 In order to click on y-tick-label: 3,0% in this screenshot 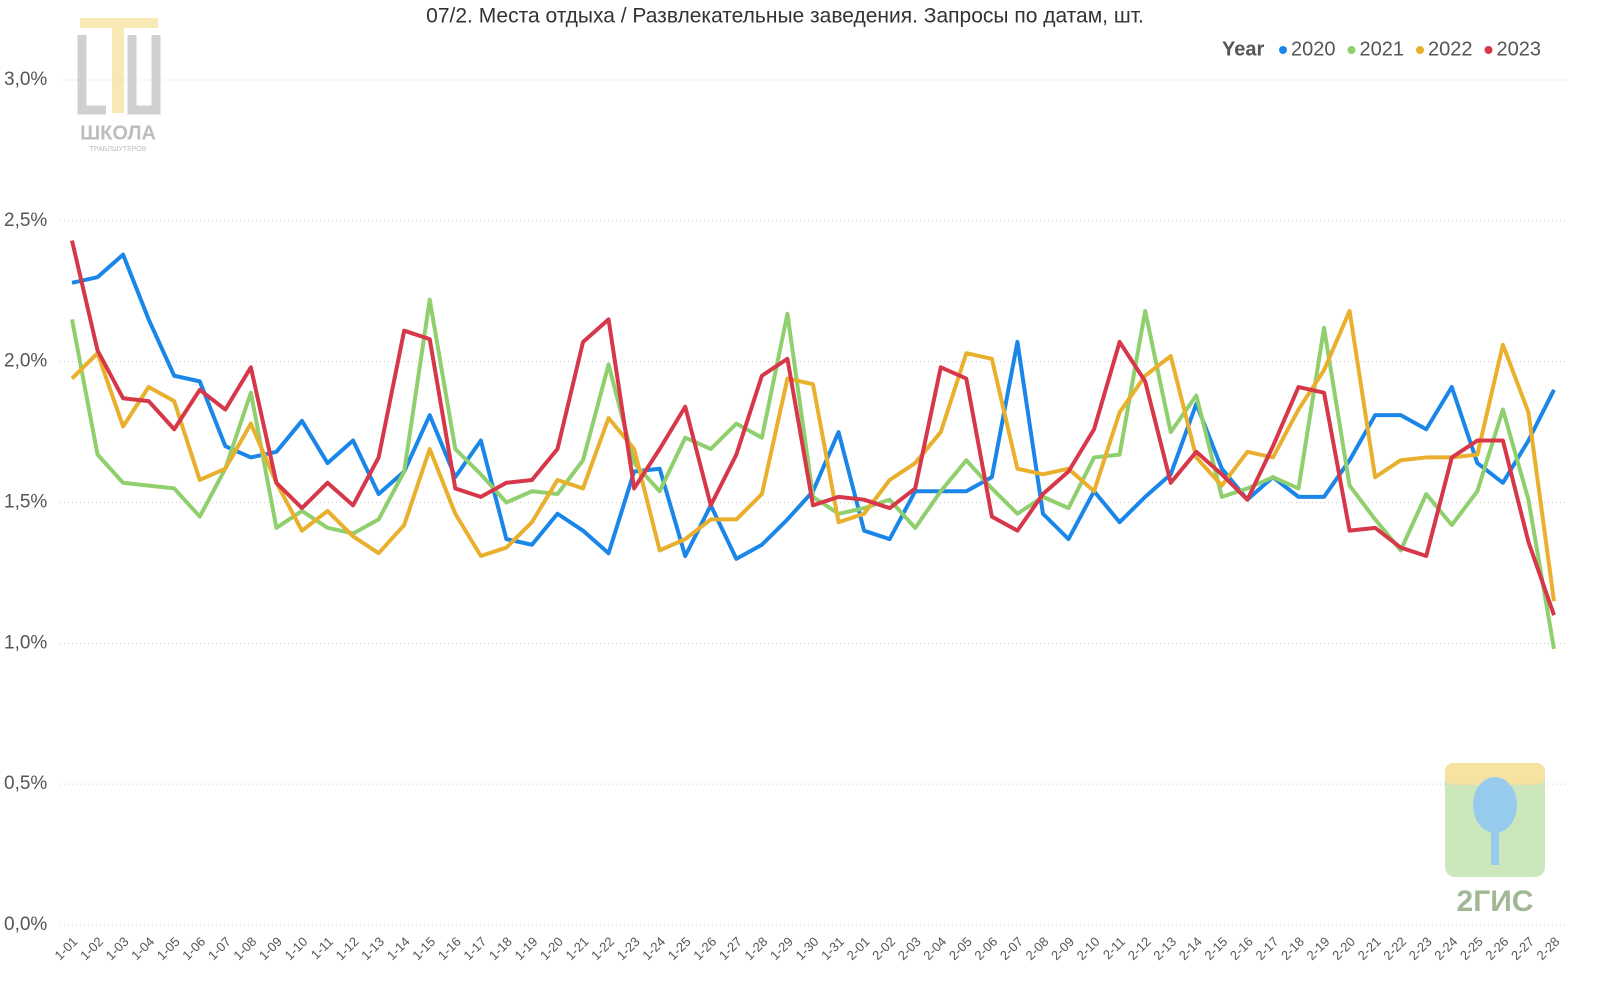, I will do `click(25, 79)`.